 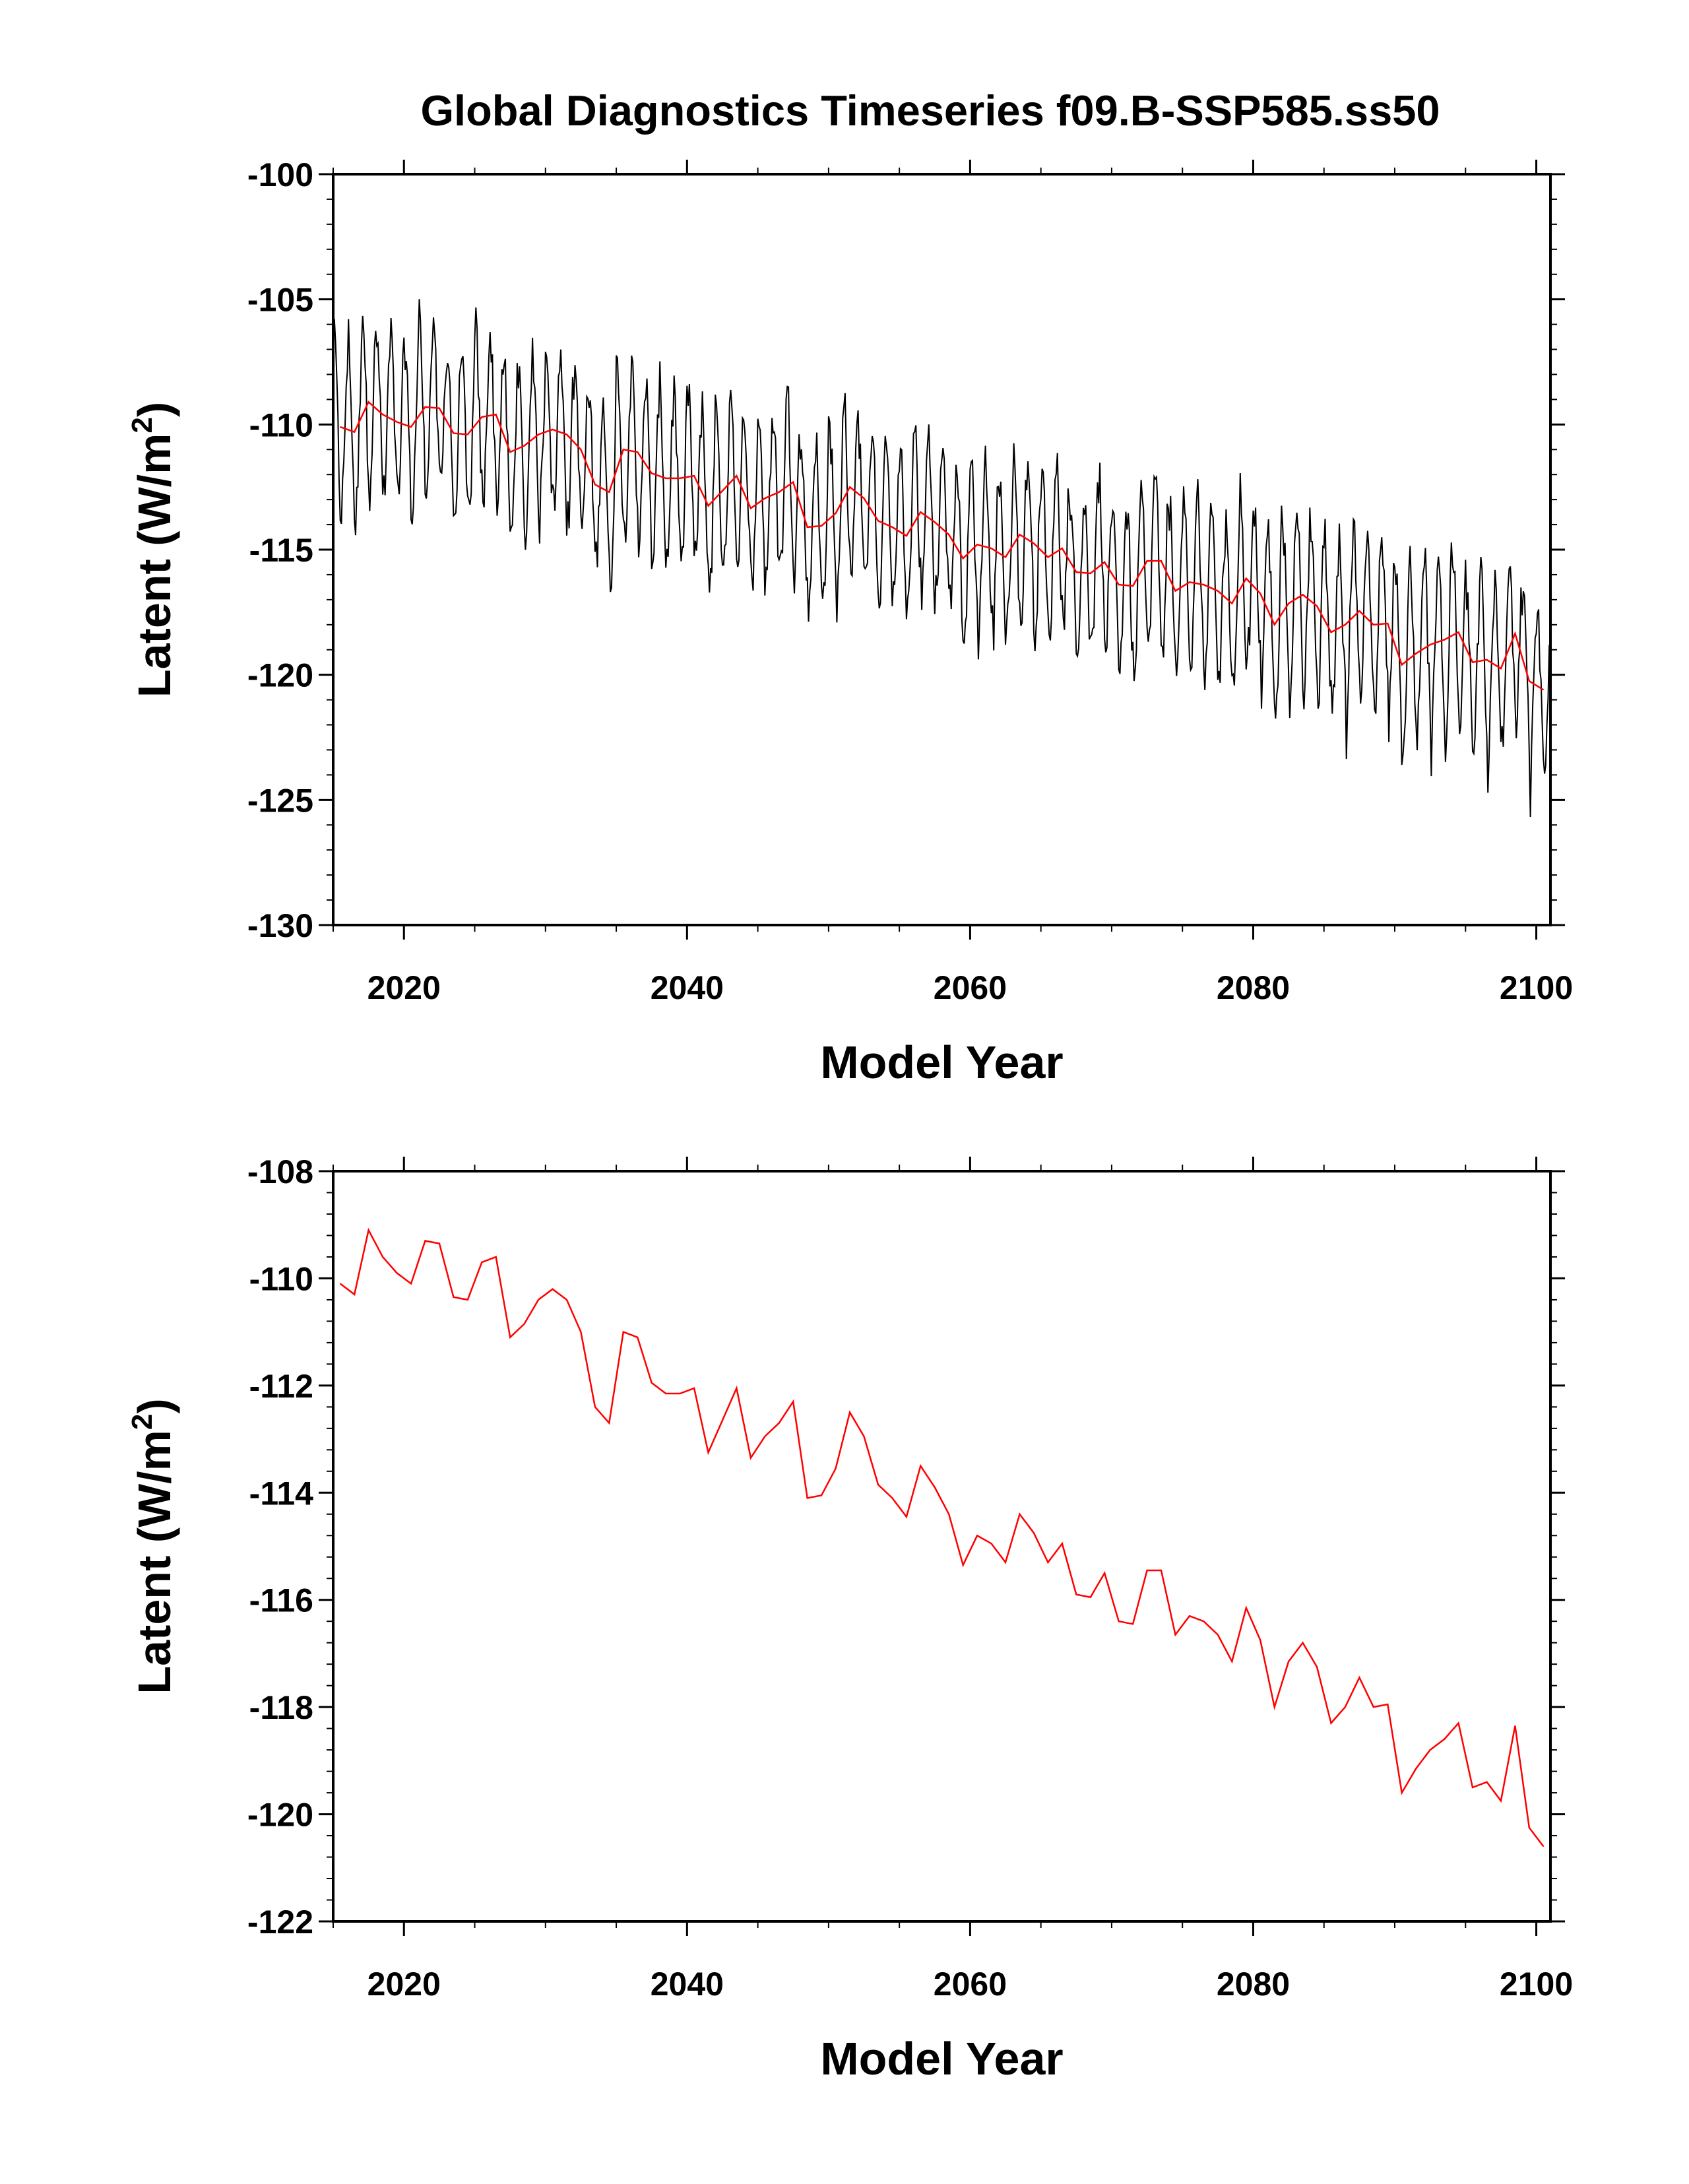 I want to click on top-x-axis-label: Model Year, so click(x=942, y=1062).